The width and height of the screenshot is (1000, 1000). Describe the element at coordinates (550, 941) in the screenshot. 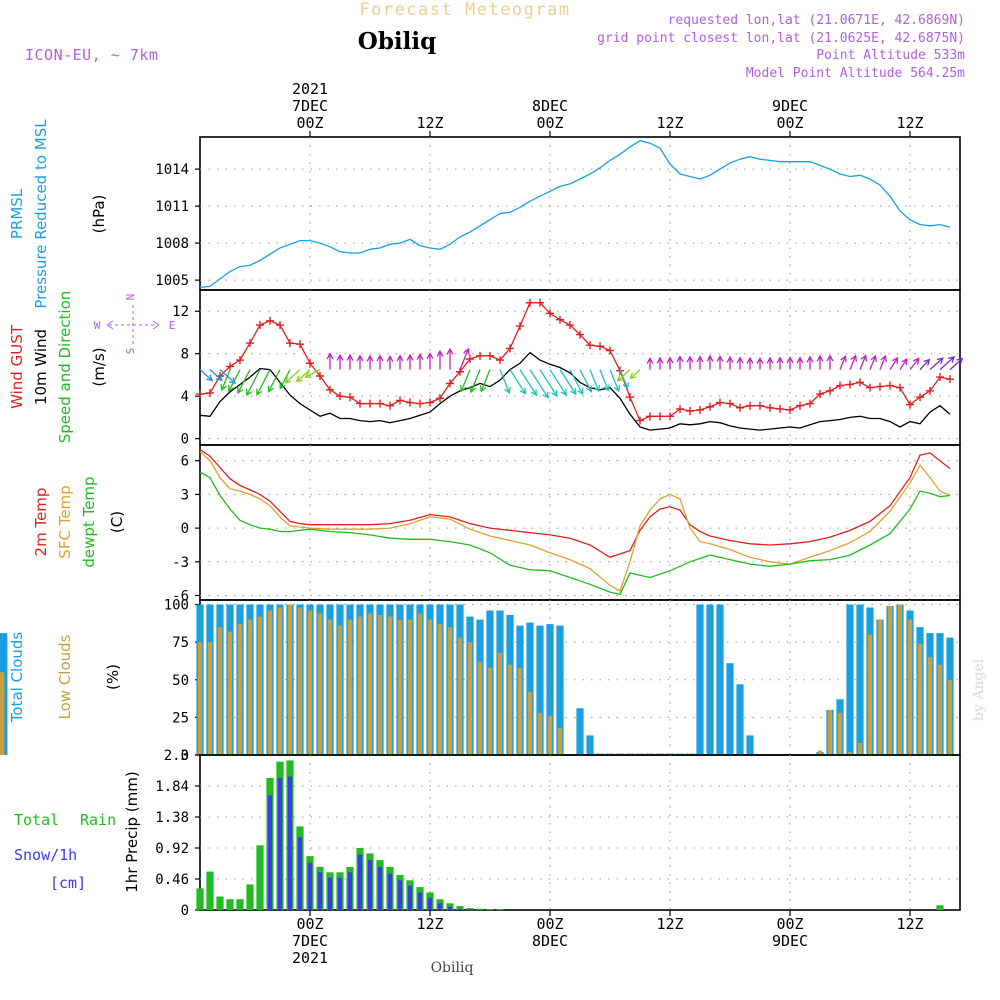

I see `bottom-time-label: 8DEC` at that location.